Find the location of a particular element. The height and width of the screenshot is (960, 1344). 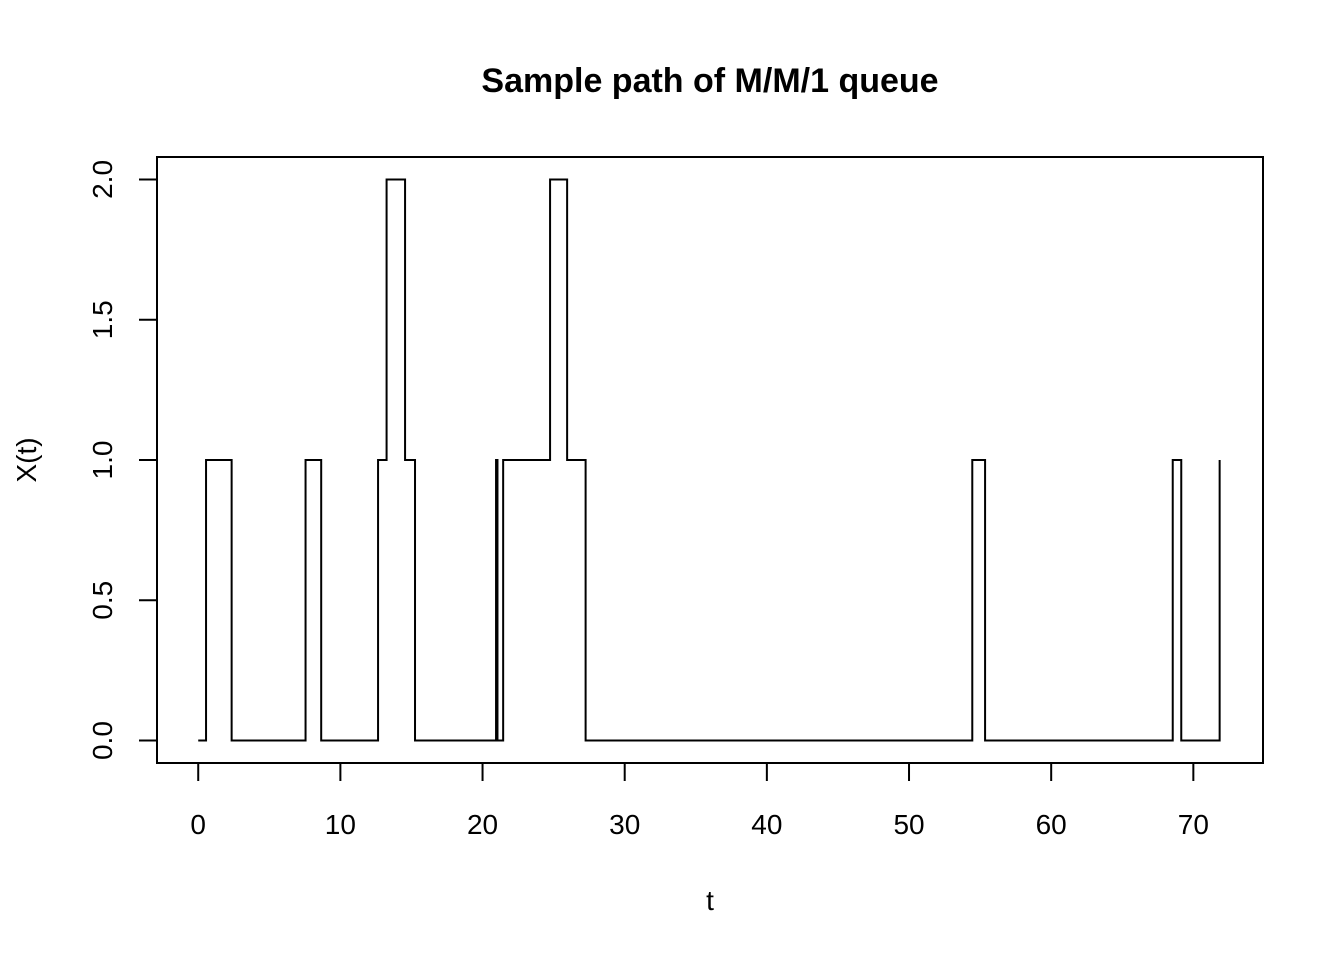

y-tick-label: 1.5 is located at coordinates (102, 319).